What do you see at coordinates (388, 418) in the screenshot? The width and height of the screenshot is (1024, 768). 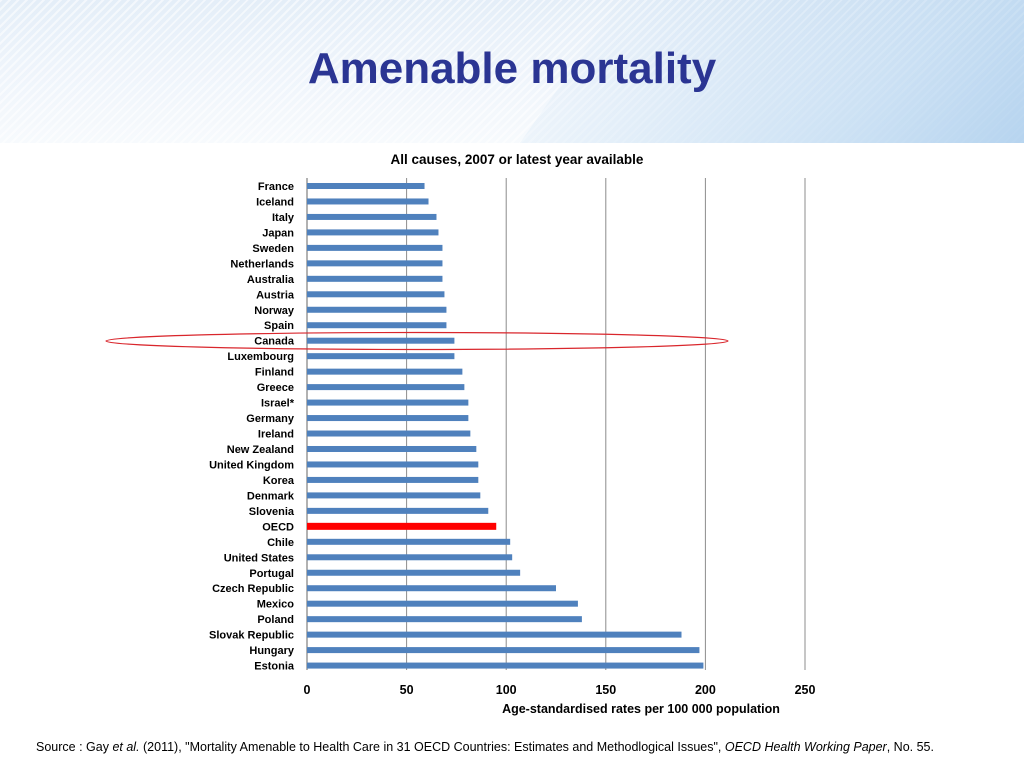 I see `bar-germany` at bounding box center [388, 418].